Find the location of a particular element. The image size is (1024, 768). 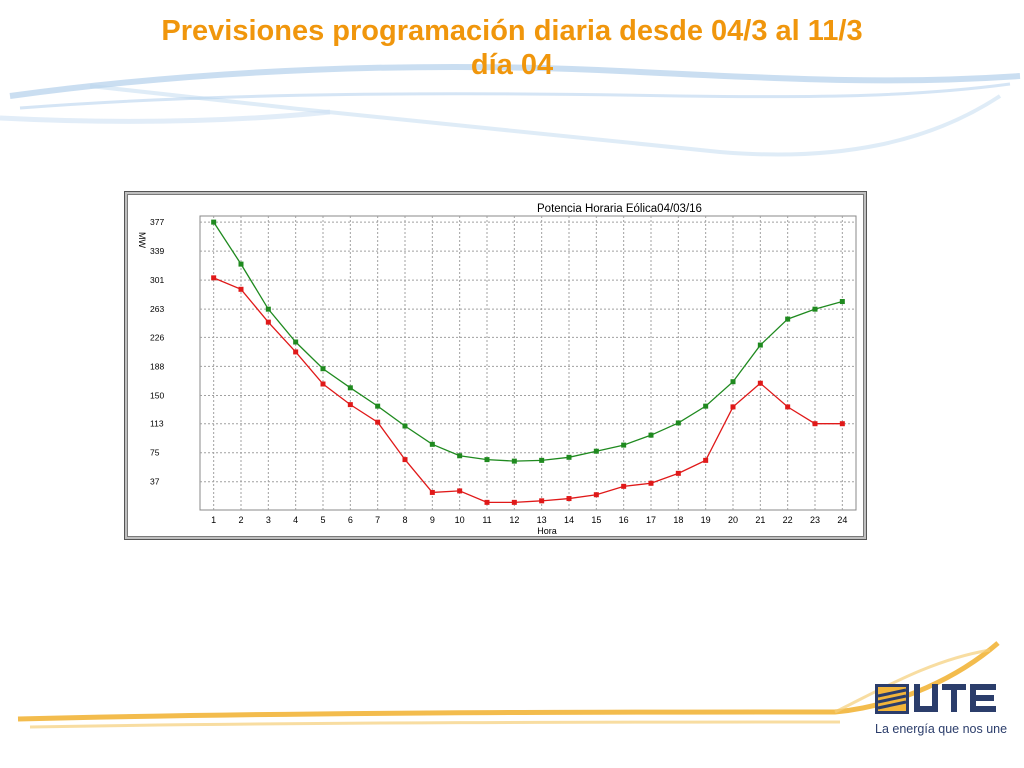

x-tick-label: 13 is located at coordinates (542, 520).